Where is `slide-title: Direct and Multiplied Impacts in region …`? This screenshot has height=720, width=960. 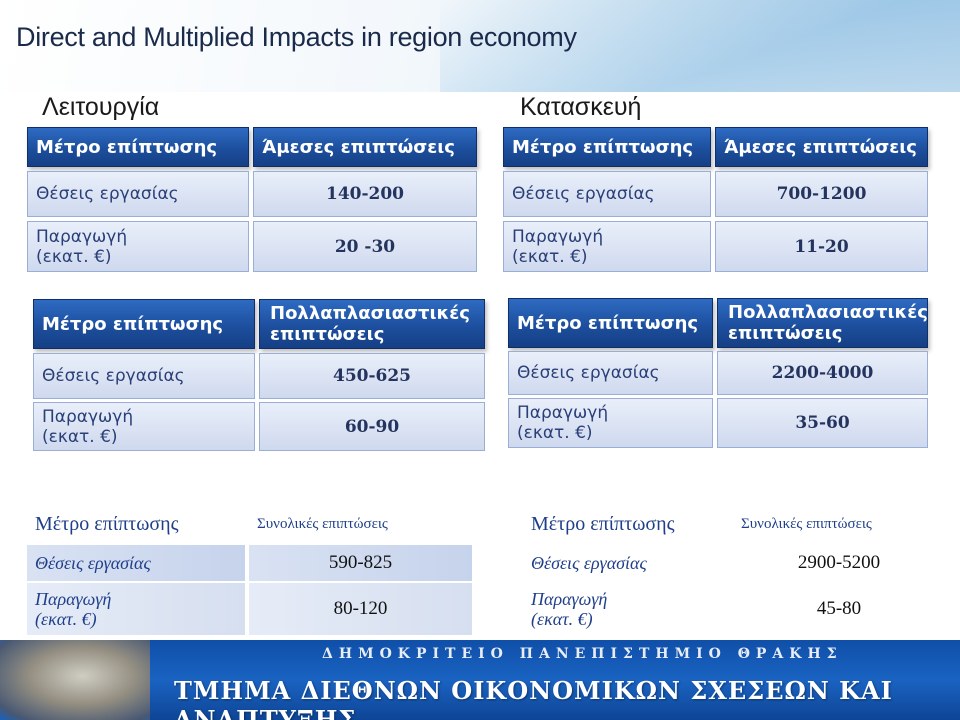
slide-title: Direct and Multiplied Impacts in region … is located at coordinates (296, 37).